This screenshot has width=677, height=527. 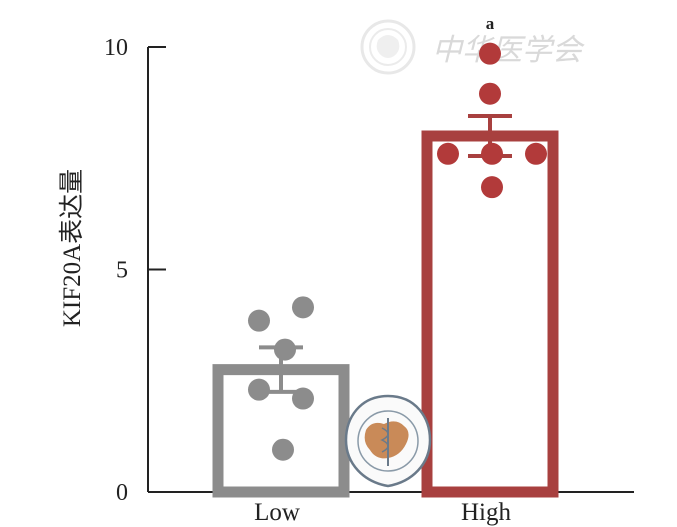 I want to click on watermark-logo-icon, so click(x=388, y=47).